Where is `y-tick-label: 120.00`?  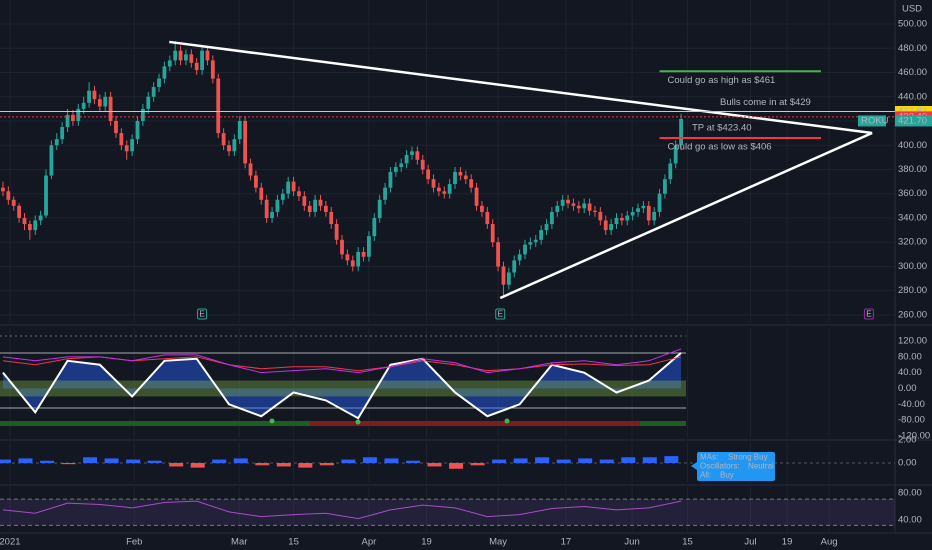
y-tick-label: 120.00 is located at coordinates (912, 341).